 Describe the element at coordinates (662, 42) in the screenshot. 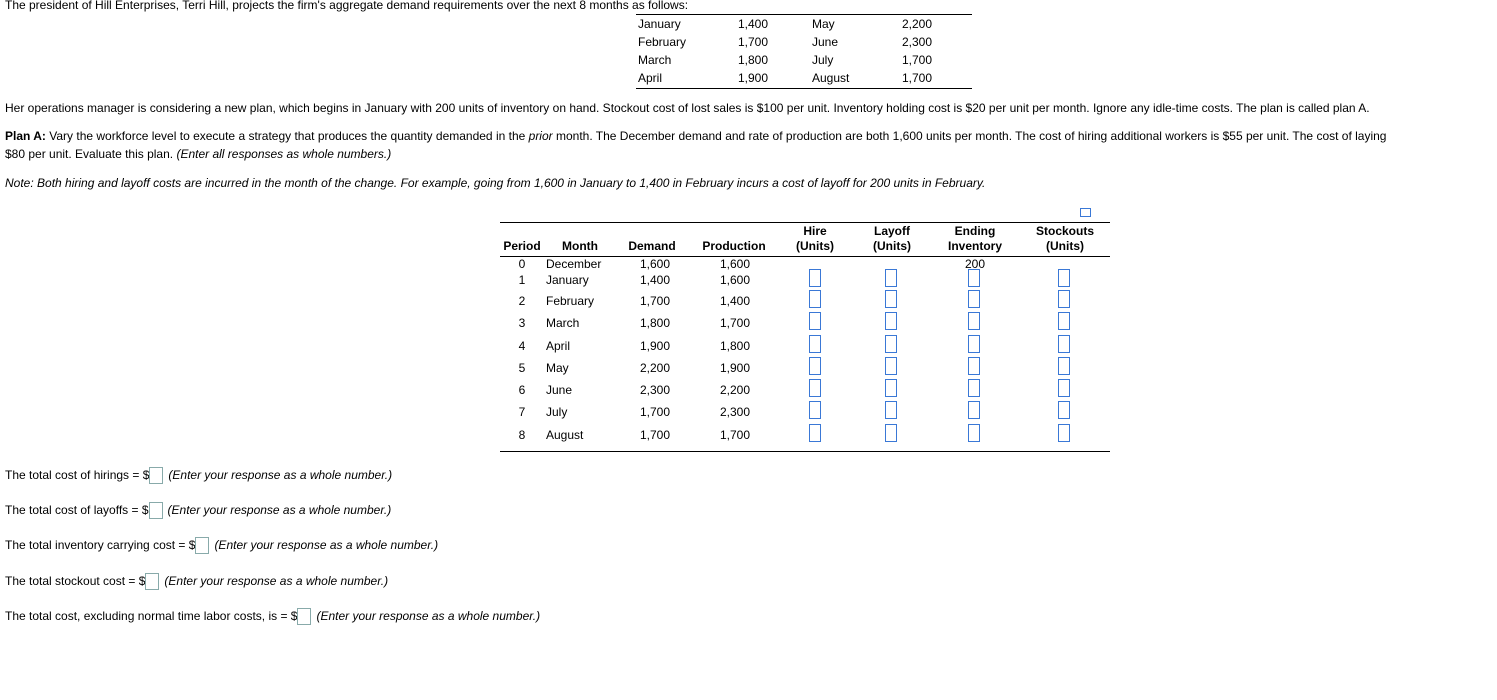

I see `demand-month: February` at that location.